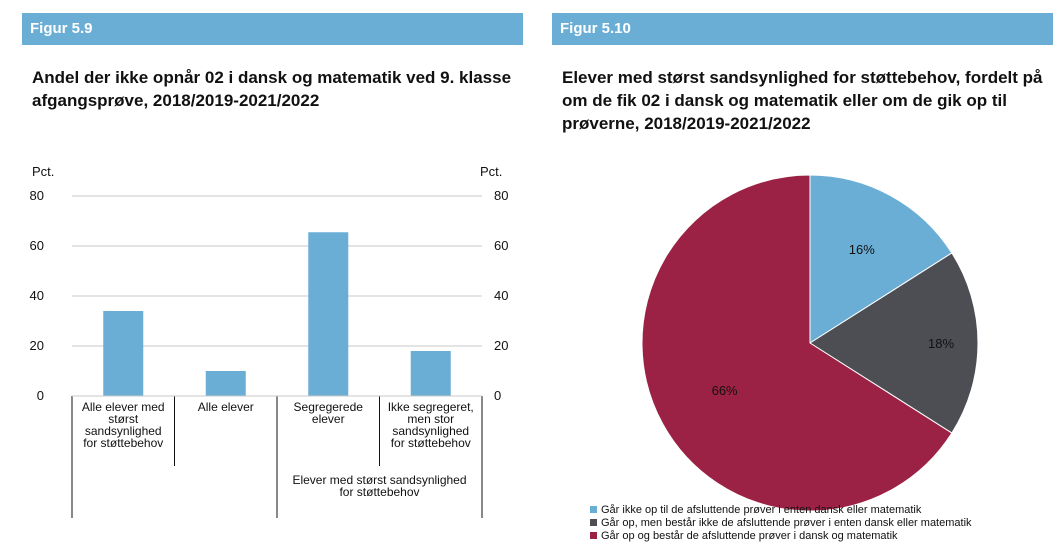 The width and height of the screenshot is (1055, 556). What do you see at coordinates (941, 343) in the screenshot?
I see `data-label: 18%` at bounding box center [941, 343].